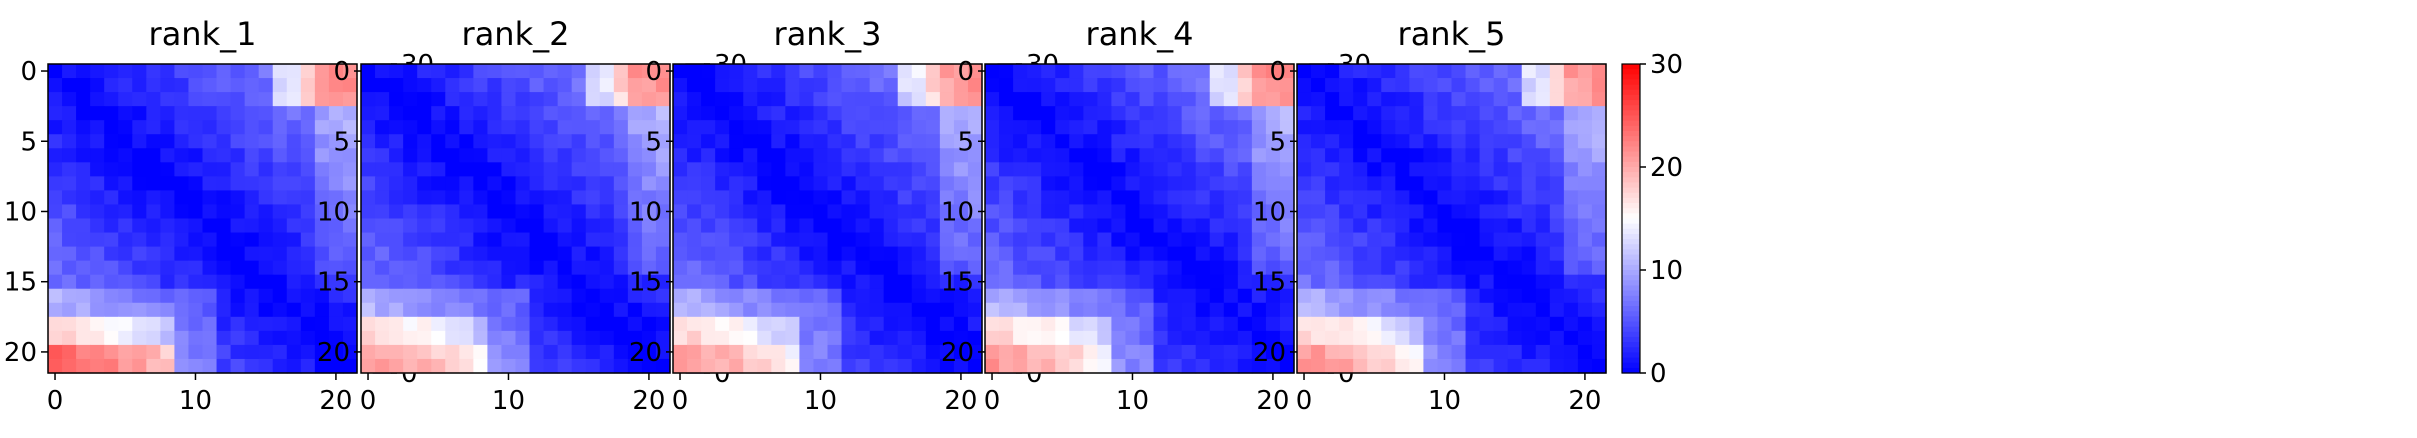 The height and width of the screenshot is (438, 2417). I want to click on x-tick-label: 20, so click(1584, 401).